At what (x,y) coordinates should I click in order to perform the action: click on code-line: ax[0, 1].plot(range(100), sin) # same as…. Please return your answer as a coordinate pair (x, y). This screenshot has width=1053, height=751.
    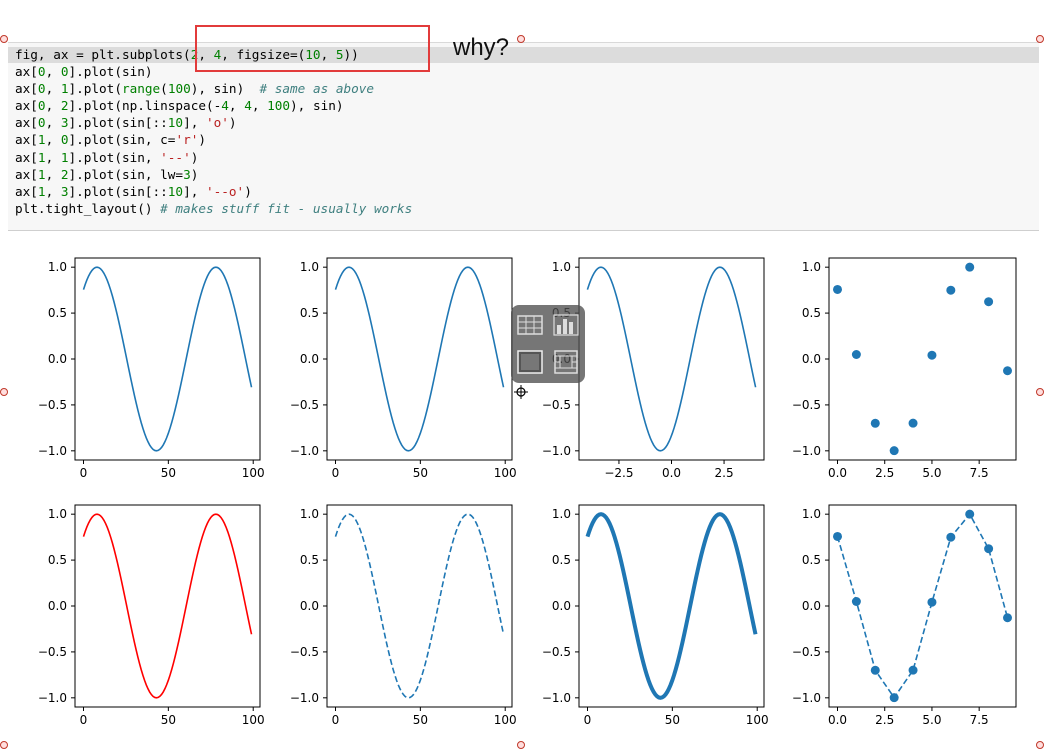
    Looking at the image, I should click on (195, 89).